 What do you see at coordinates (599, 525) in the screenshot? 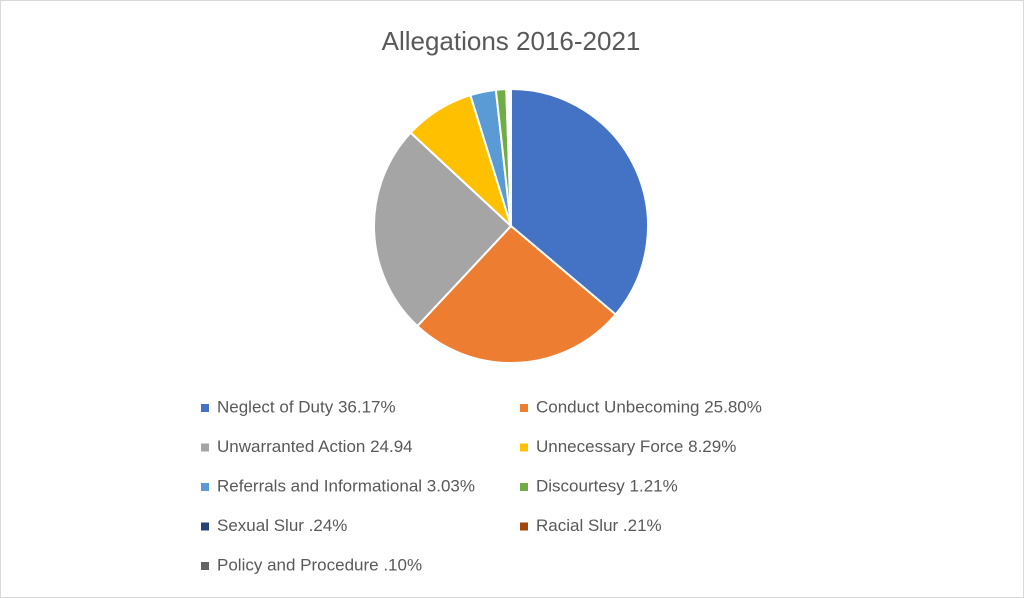
I see `legend-label: Racial Slur .21%` at bounding box center [599, 525].